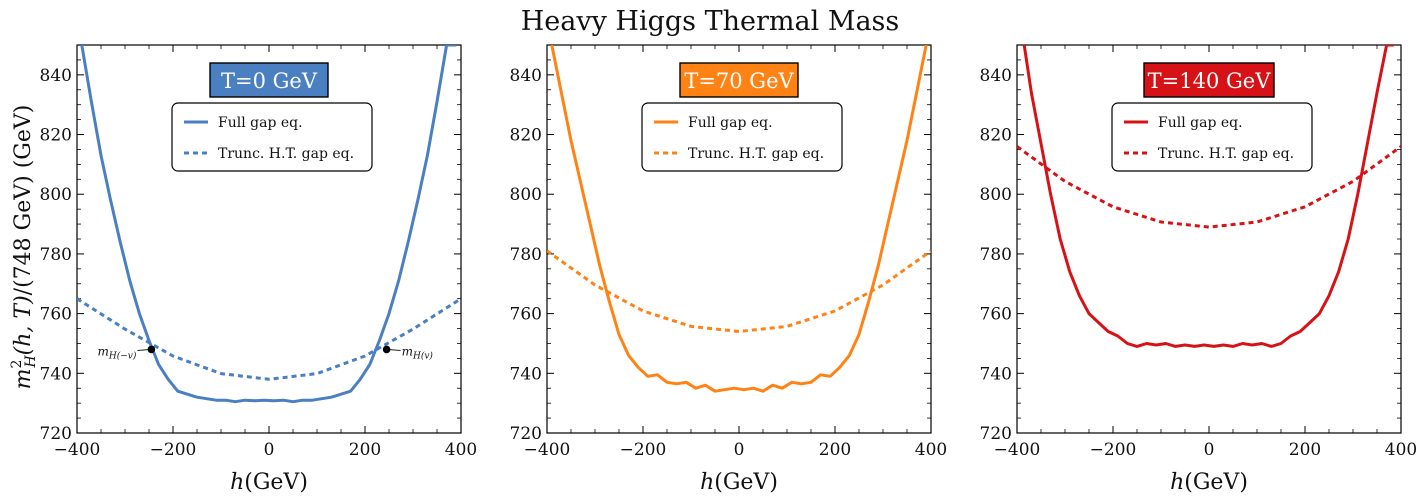 This screenshot has height=501, width=1420. I want to click on temperature-badge-label: T=140 GeV, so click(1210, 81).